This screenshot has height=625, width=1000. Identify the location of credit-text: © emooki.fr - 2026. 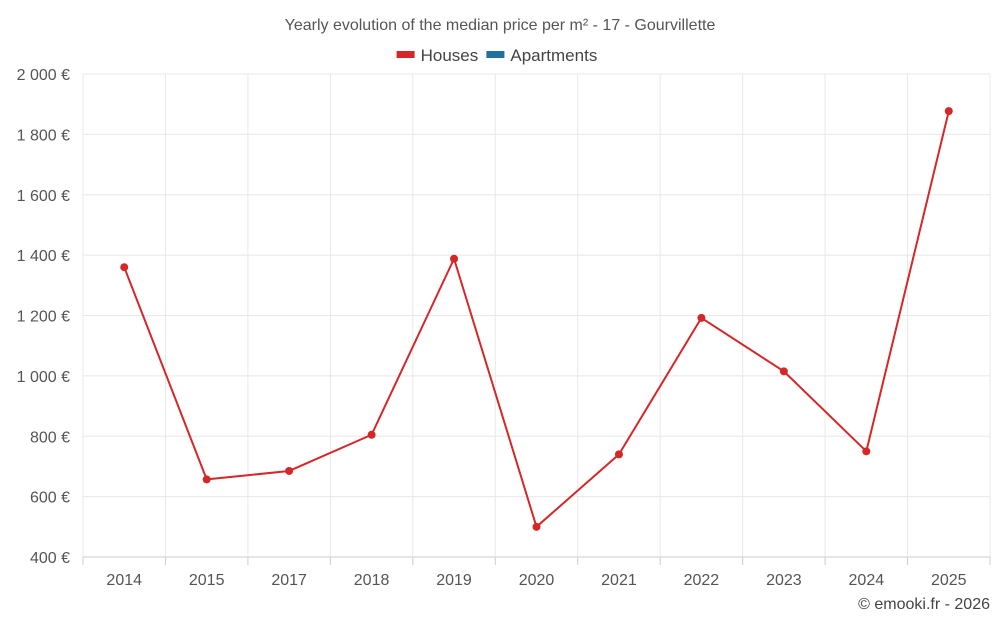
(924, 604).